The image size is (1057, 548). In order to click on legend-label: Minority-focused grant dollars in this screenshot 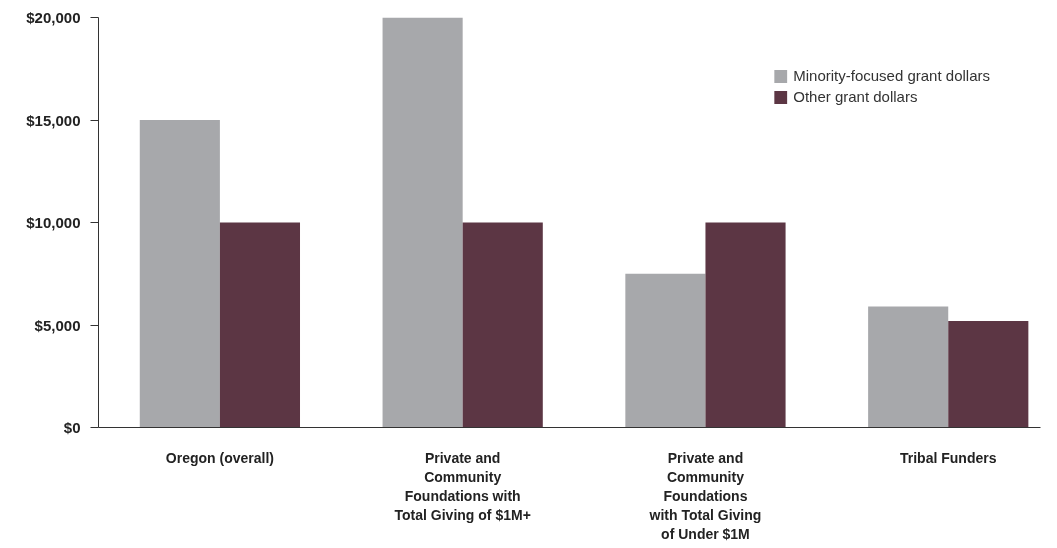, I will do `click(891, 75)`.